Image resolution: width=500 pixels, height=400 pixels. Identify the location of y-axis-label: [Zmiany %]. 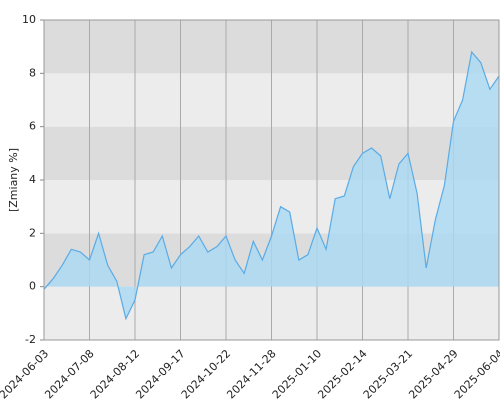
(13, 180).